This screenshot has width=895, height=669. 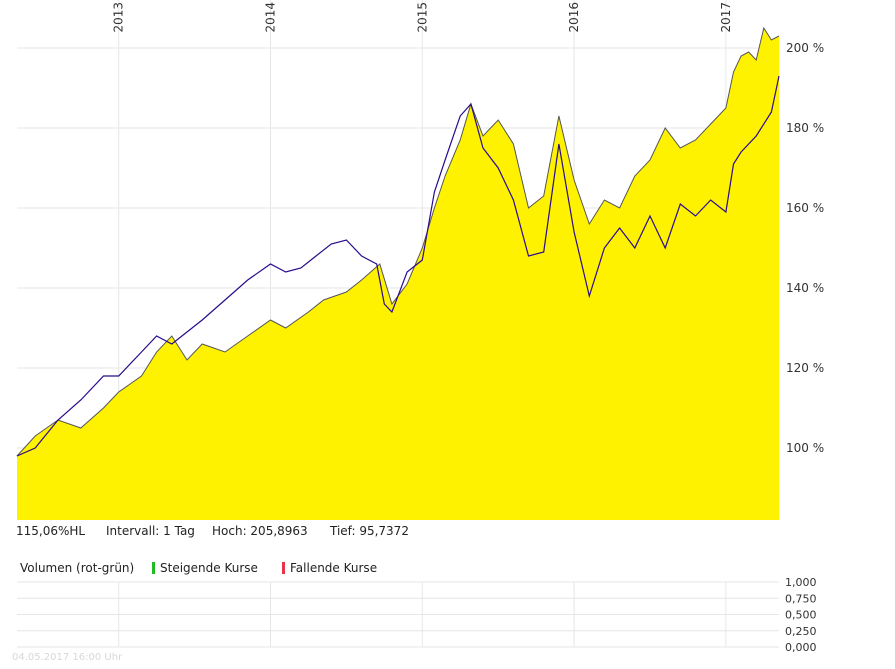 What do you see at coordinates (801, 598) in the screenshot?
I see `volume-tick-label: 0,750` at bounding box center [801, 598].